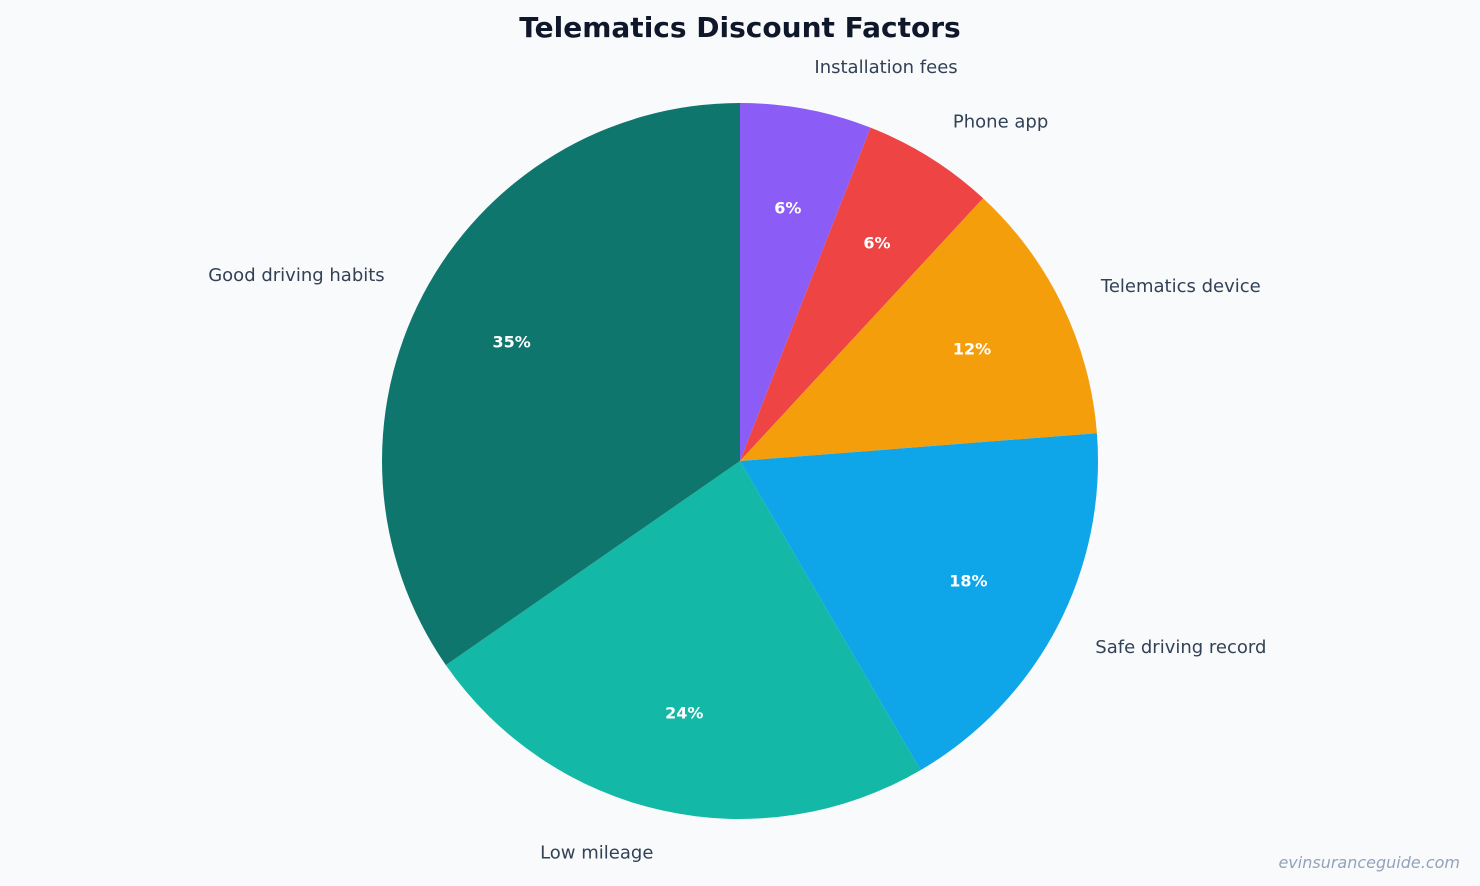 The image size is (1480, 886). I want to click on chart-title: Telematics Discount Factors, so click(739, 27).